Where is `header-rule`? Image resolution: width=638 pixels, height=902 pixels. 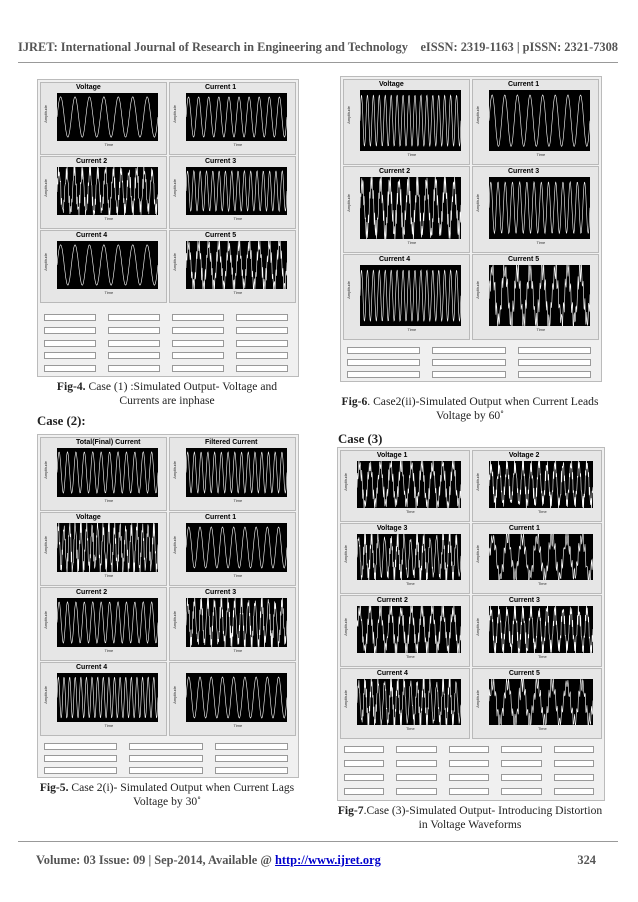
header-rule is located at coordinates (318, 62).